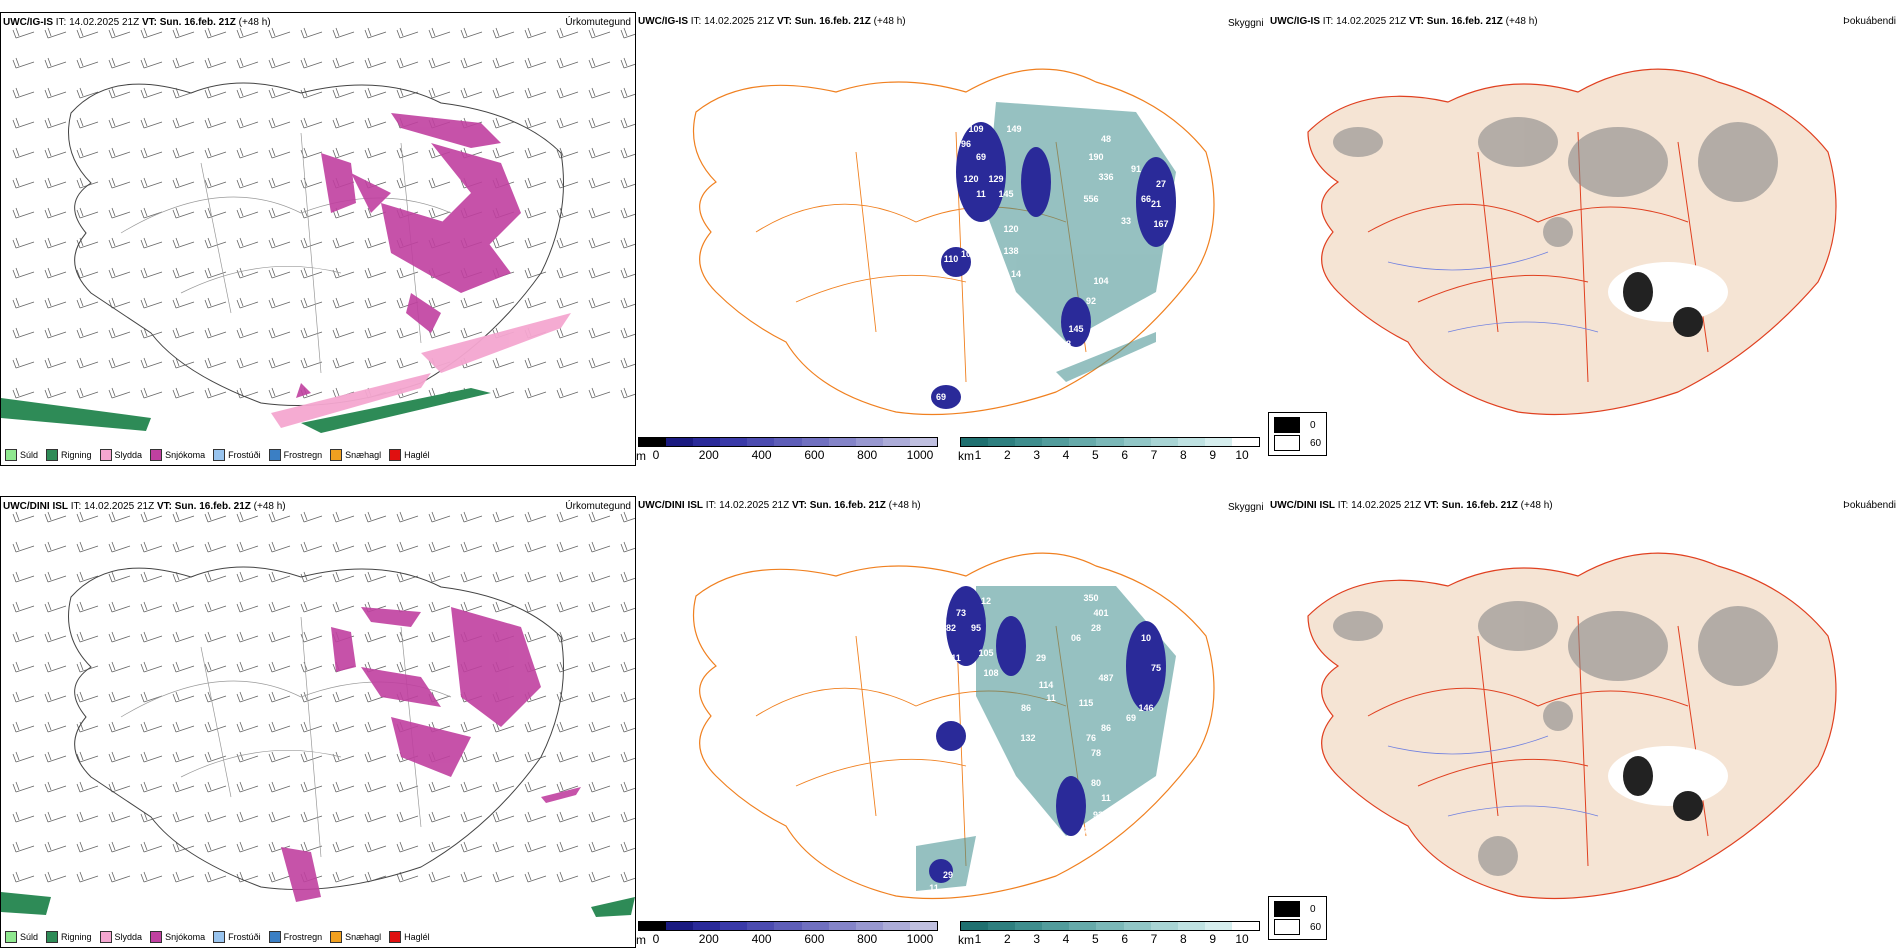 Image resolution: width=1900 pixels, height=950 pixels. I want to click on fog-legend-row: 0, so click(1297, 425).